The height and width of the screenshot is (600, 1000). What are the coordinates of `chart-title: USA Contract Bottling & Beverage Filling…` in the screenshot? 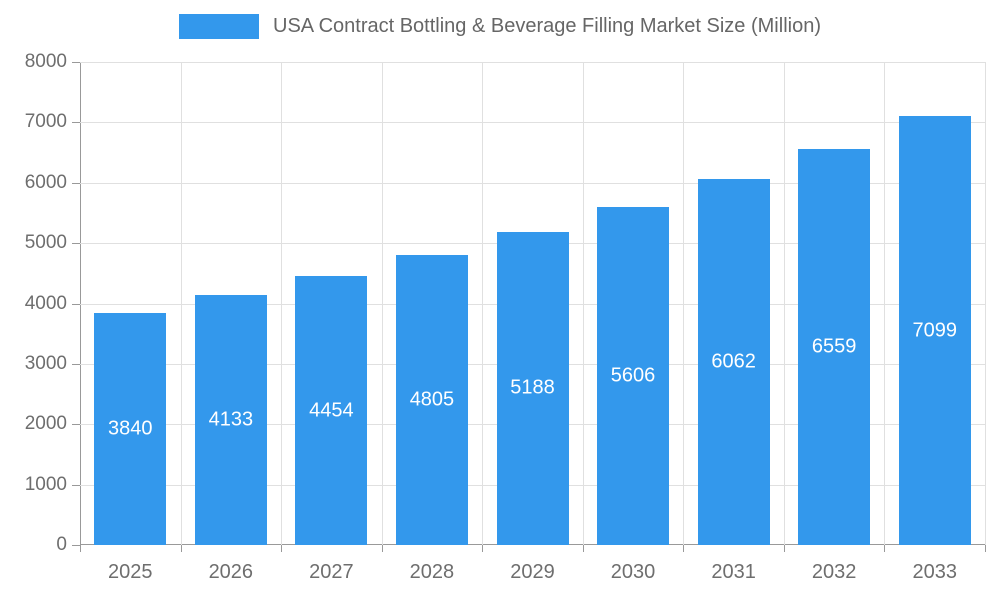 It's located at (547, 26).